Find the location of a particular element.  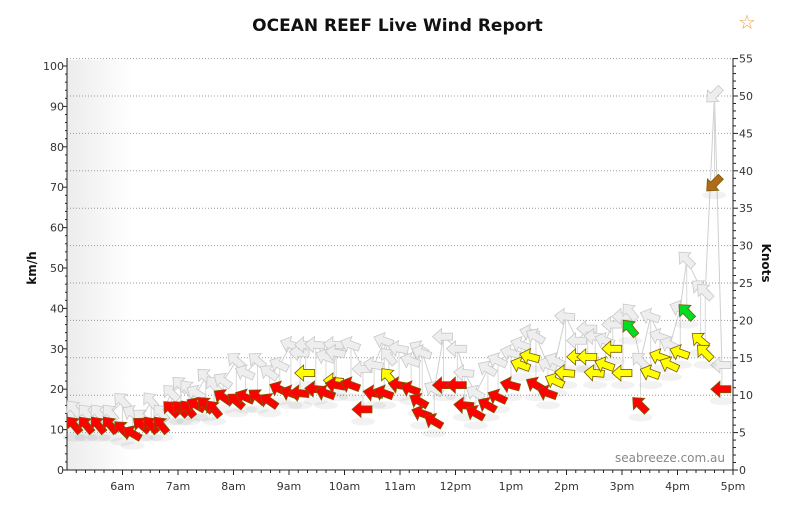

left-tick-label: 30 is located at coordinates (57, 349).